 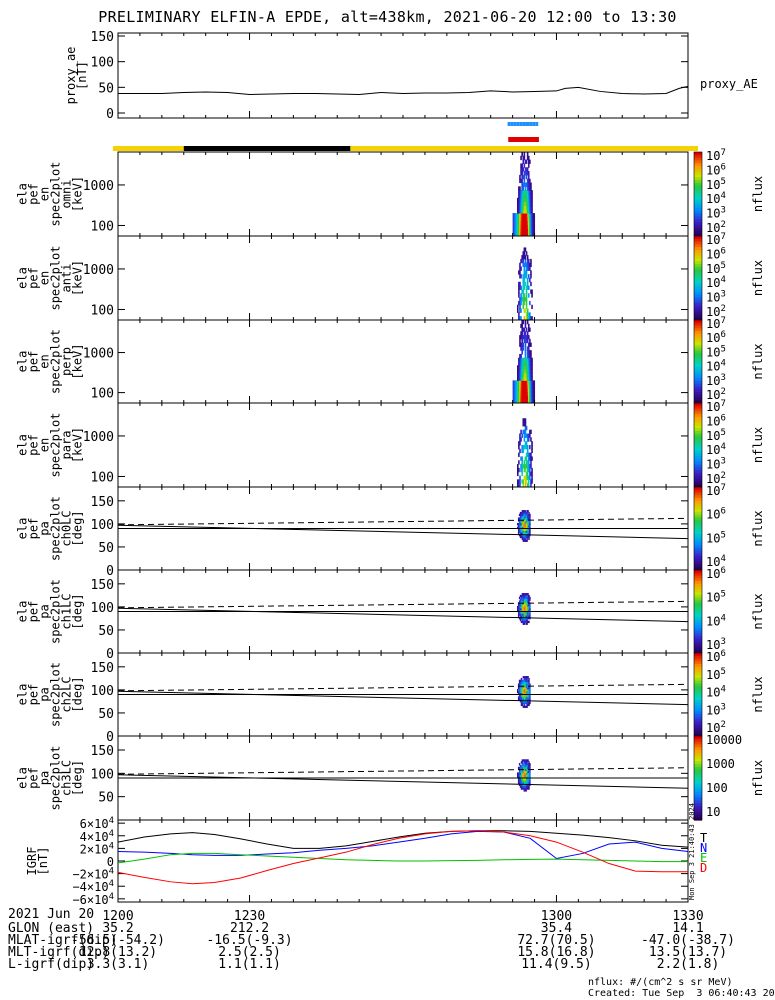 What do you see at coordinates (23, 695) in the screenshot?
I see `pa-panel-7-ylabel: ela` at bounding box center [23, 695].